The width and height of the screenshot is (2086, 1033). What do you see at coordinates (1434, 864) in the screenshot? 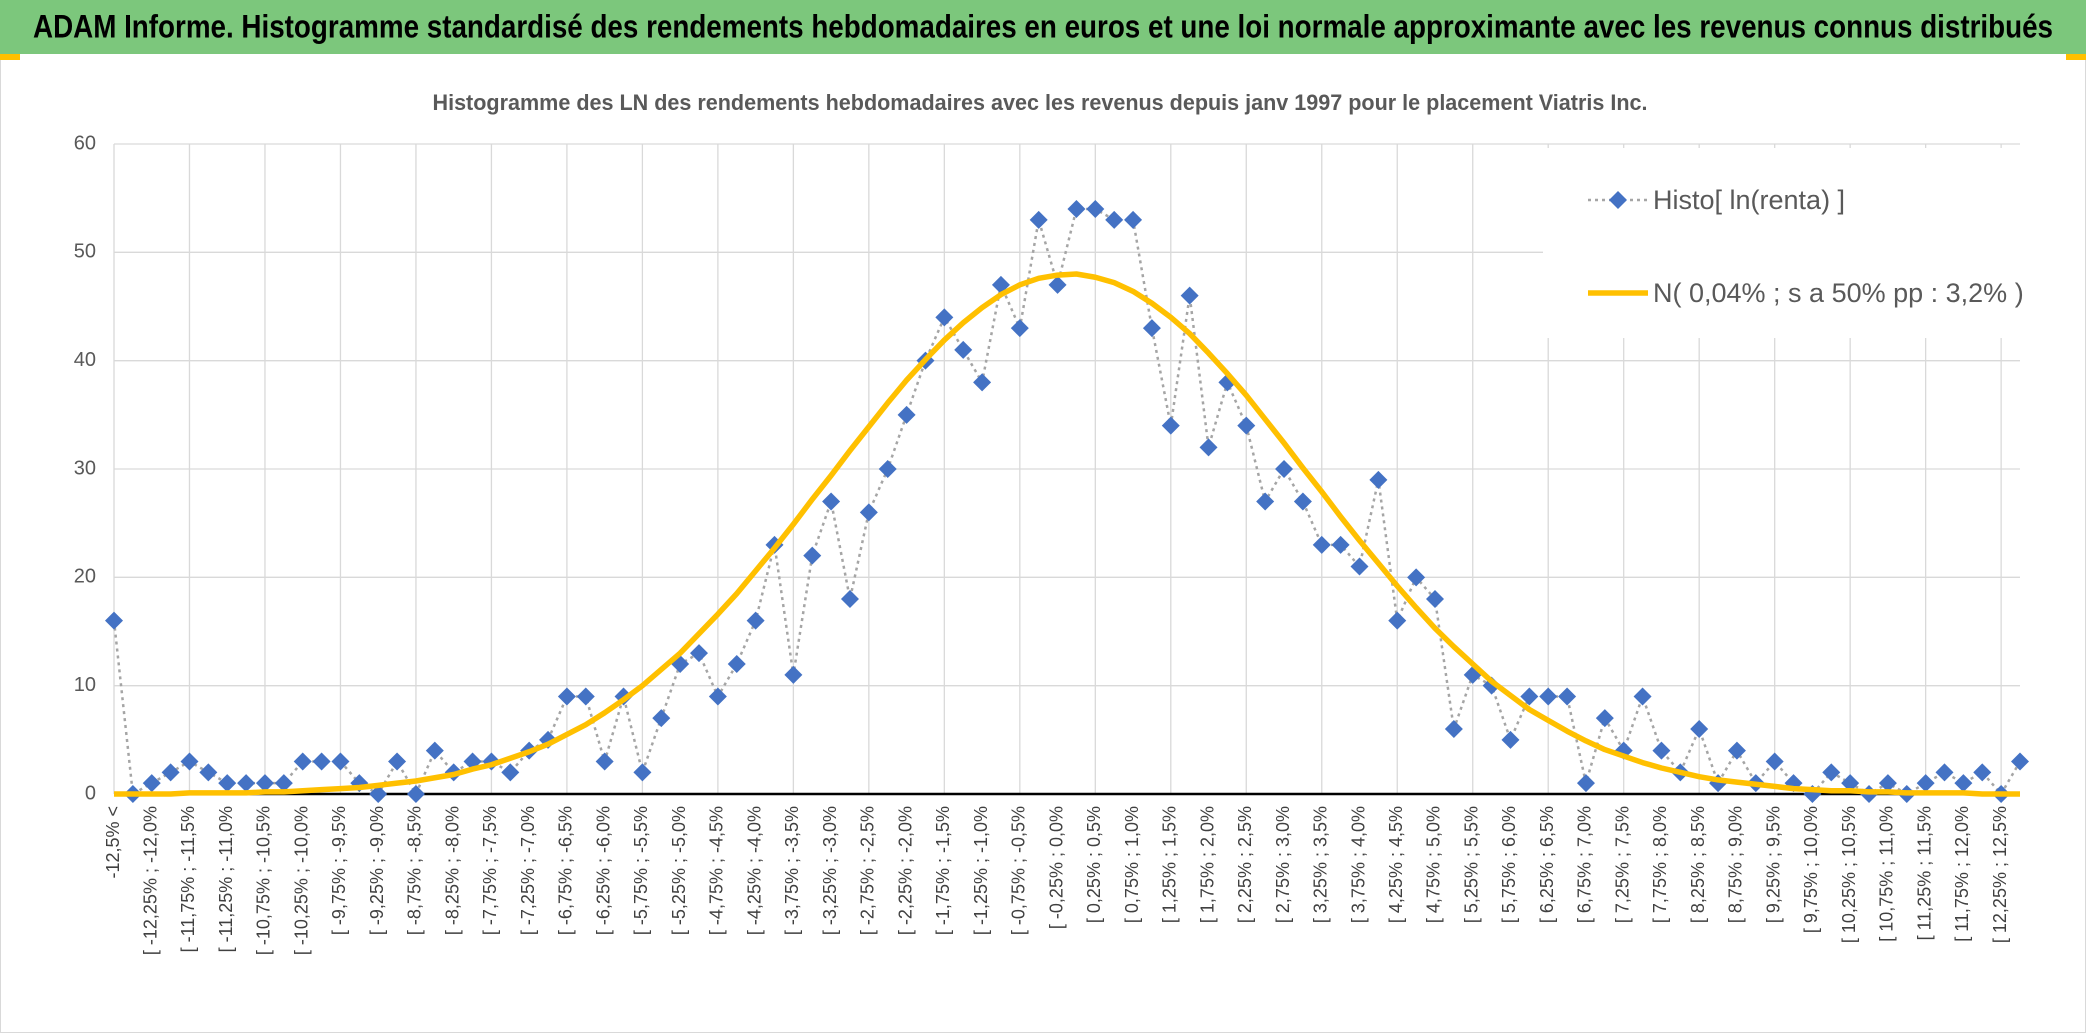
I see `x-tick-label: [ 4,75% ; 5,0%` at bounding box center [1434, 864].